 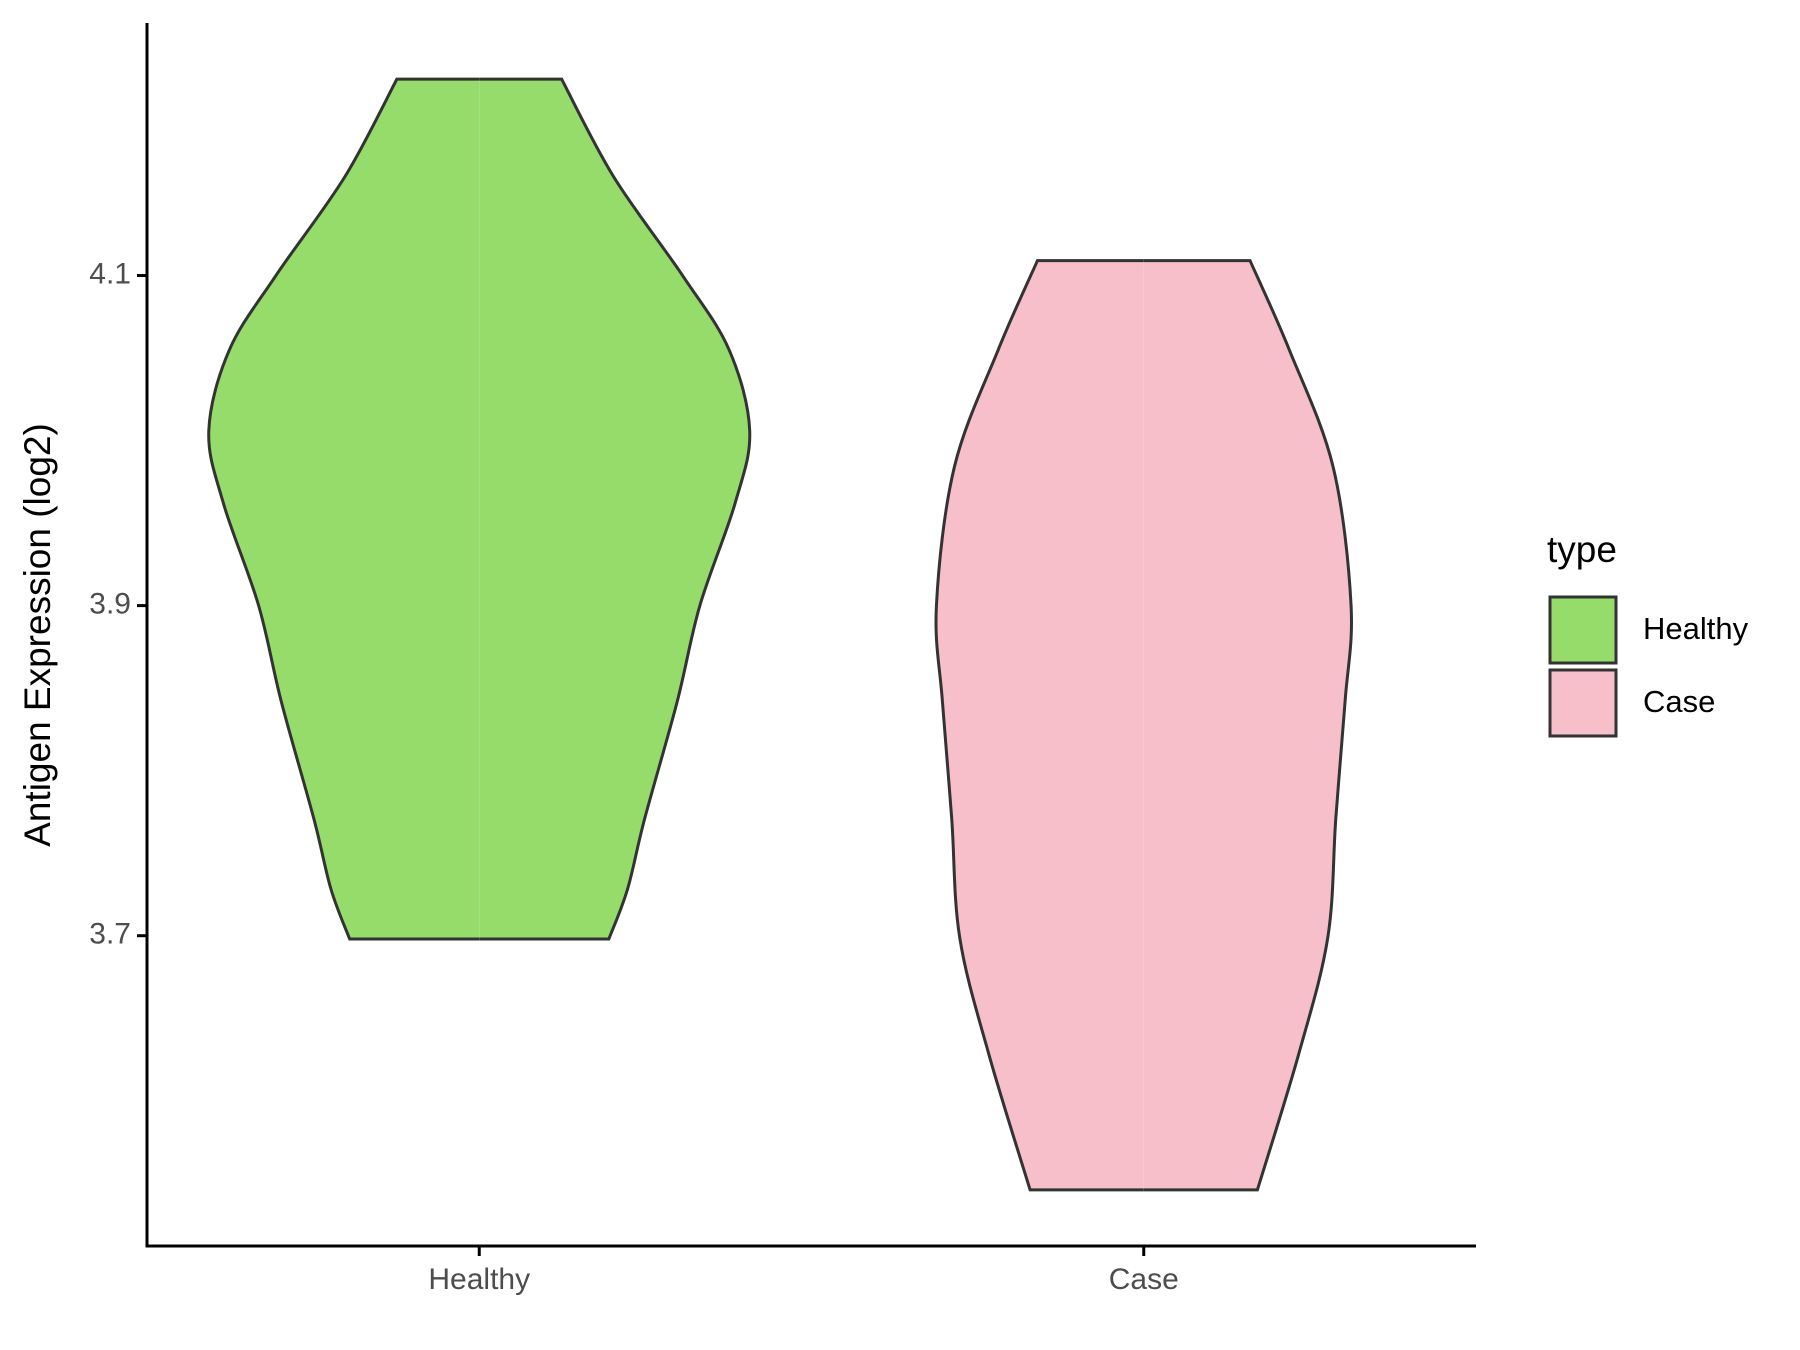 What do you see at coordinates (110, 604) in the screenshot?
I see `y-tick-label: 3.9` at bounding box center [110, 604].